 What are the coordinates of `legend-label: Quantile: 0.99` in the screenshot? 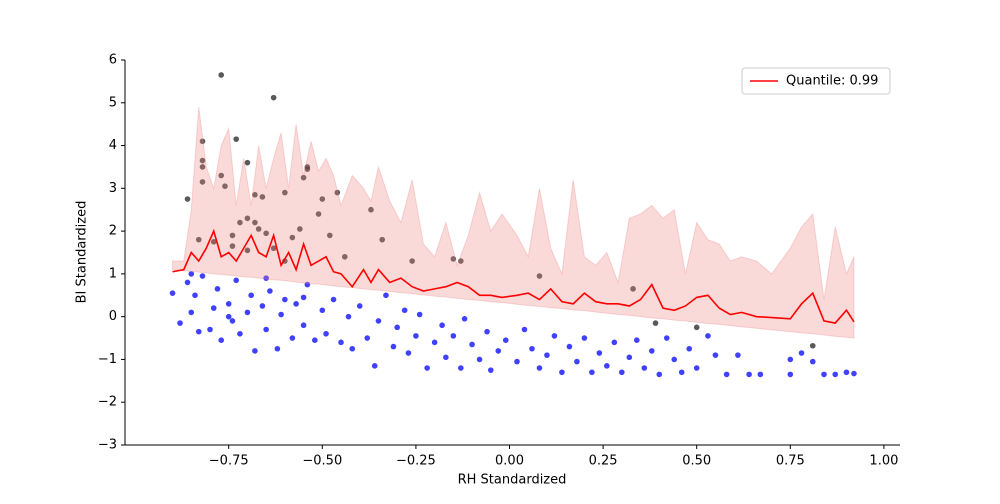 It's located at (832, 81).